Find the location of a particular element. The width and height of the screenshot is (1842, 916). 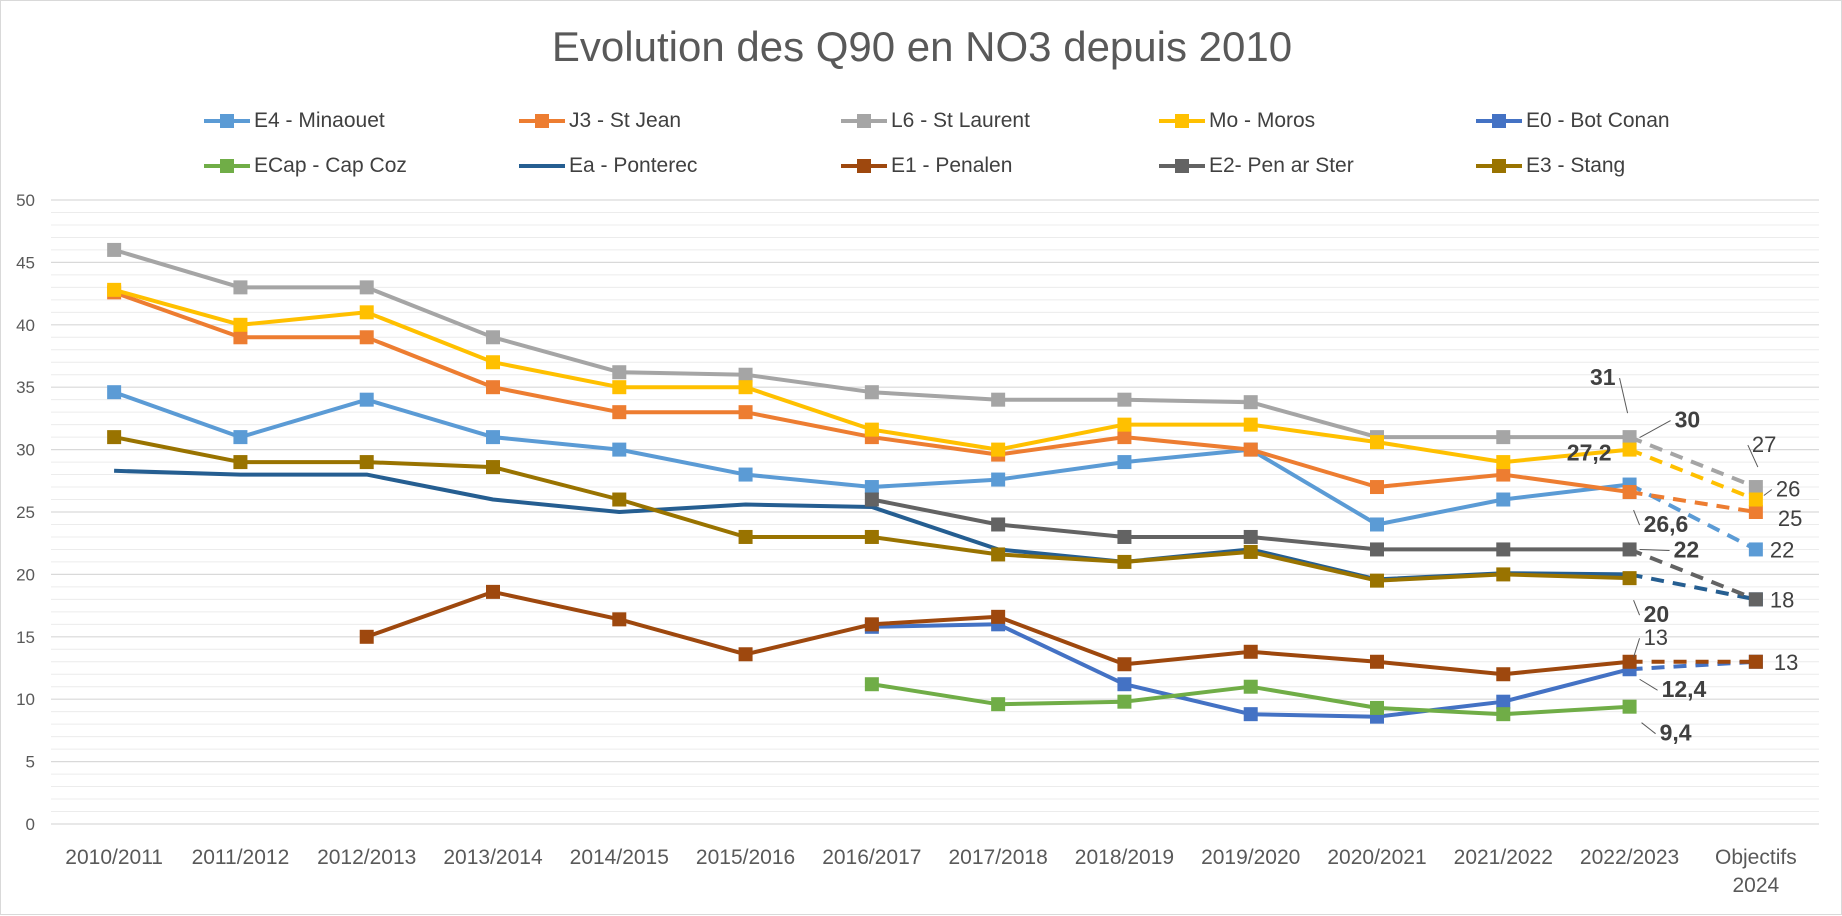

series-e2-pen-ar-ster is located at coordinates (1313, 549).